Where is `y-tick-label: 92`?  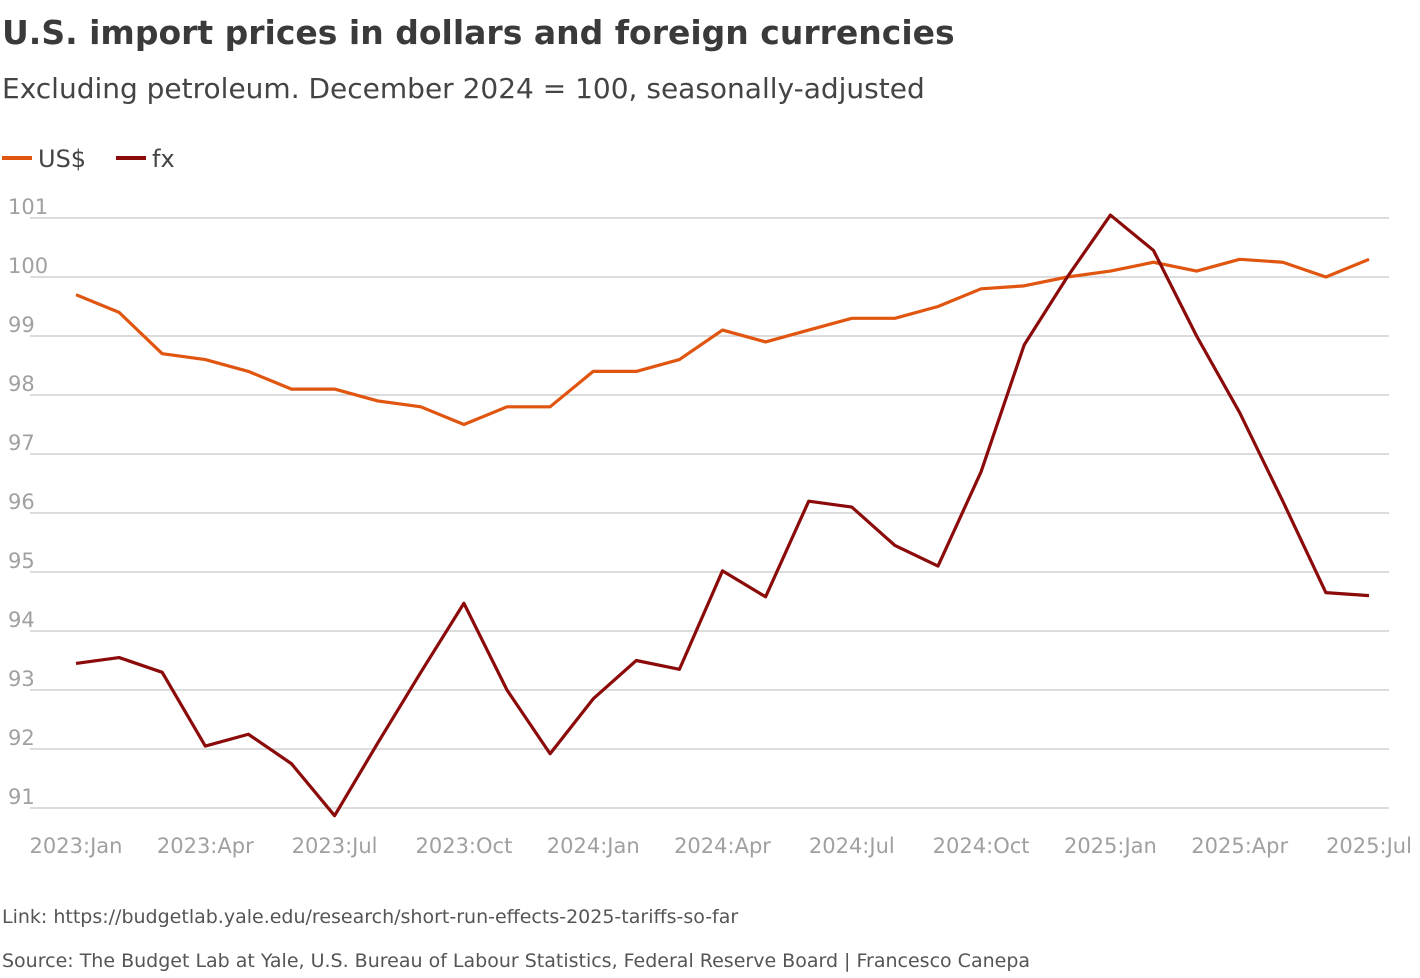
y-tick-label: 92 is located at coordinates (21, 738).